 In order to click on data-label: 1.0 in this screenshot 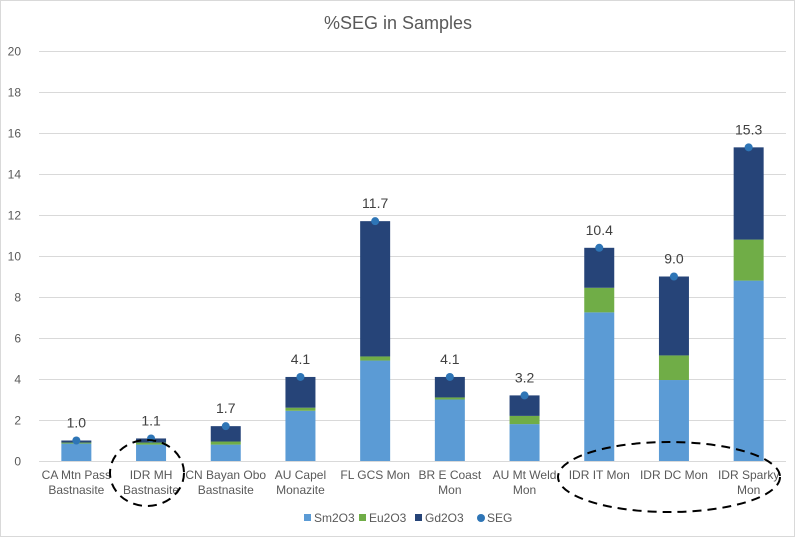, I will do `click(77, 423)`.